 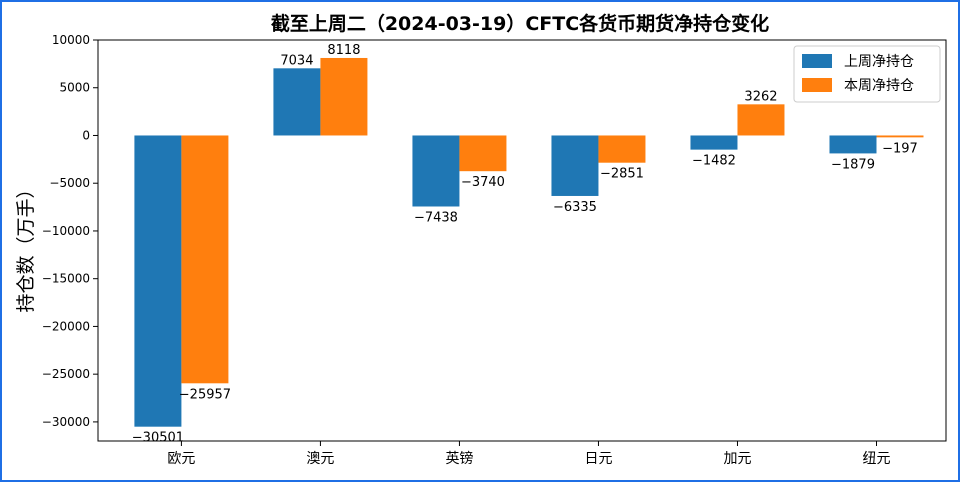 I want to click on data-label: −30501, so click(x=158, y=438).